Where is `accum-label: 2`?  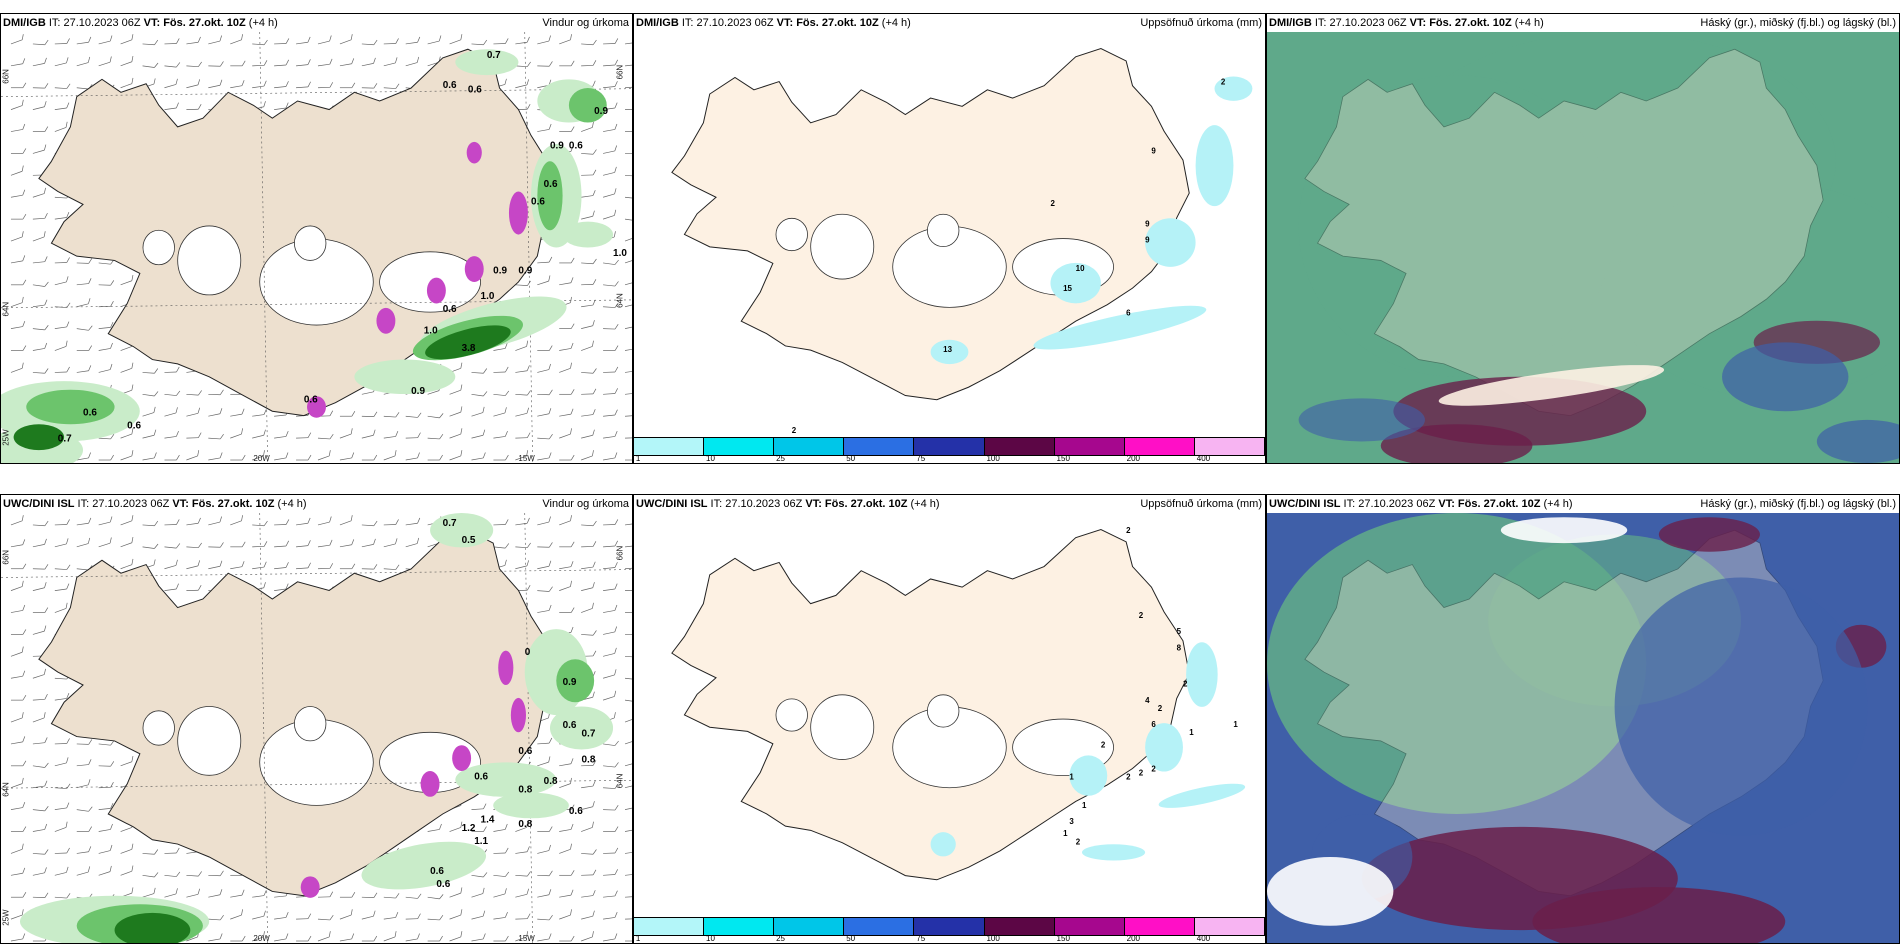 accum-label: 2 is located at coordinates (1103, 744).